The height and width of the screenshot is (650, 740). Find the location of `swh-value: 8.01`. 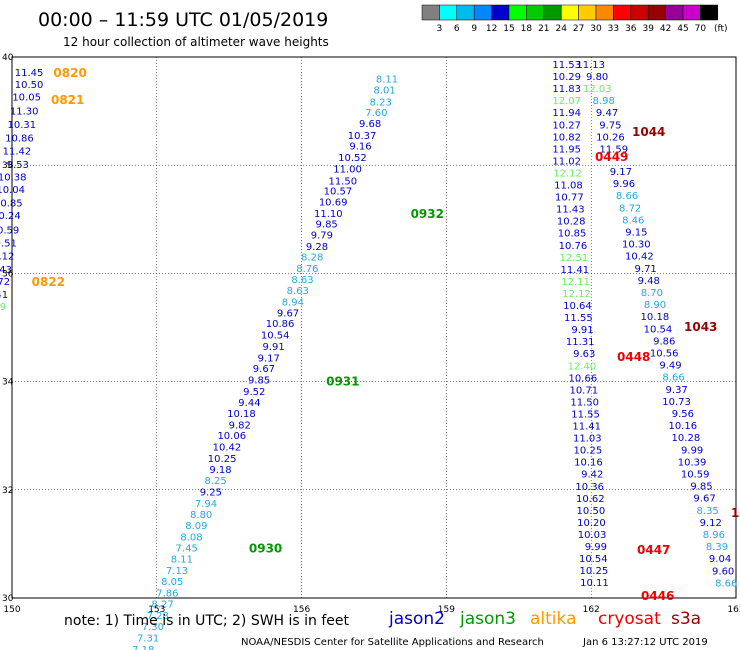

swh-value: 8.01 is located at coordinates (384, 90).